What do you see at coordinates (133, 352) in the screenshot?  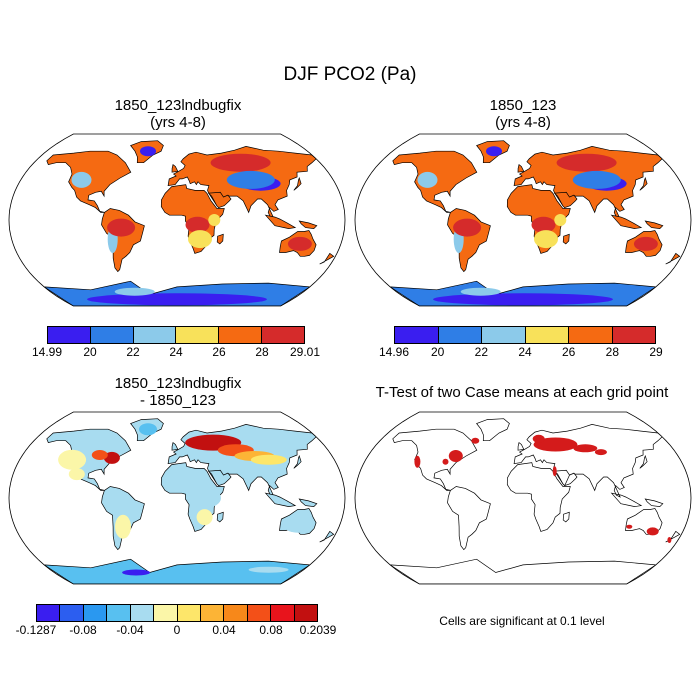 I see `colorbar-a-tick-label: 22` at bounding box center [133, 352].